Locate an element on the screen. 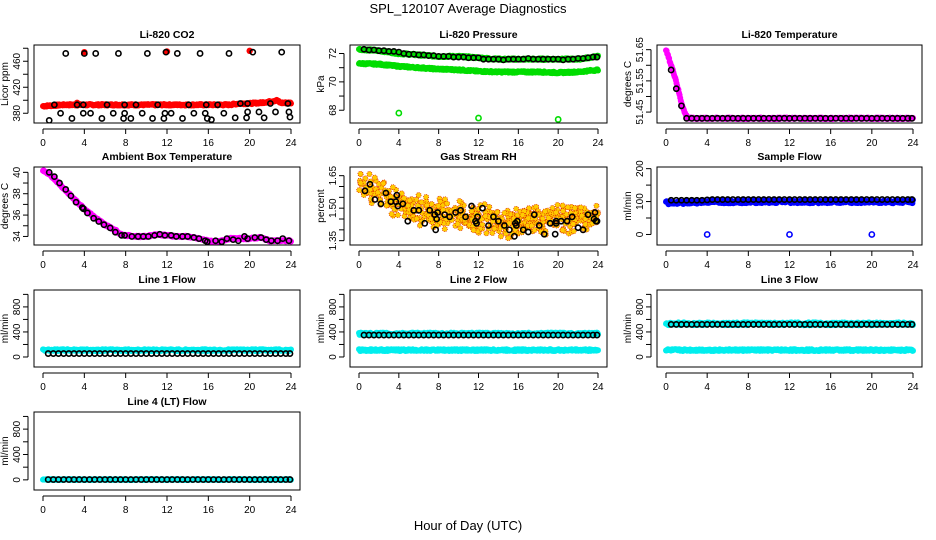  y-tick-label: 68 is located at coordinates (333, 110).